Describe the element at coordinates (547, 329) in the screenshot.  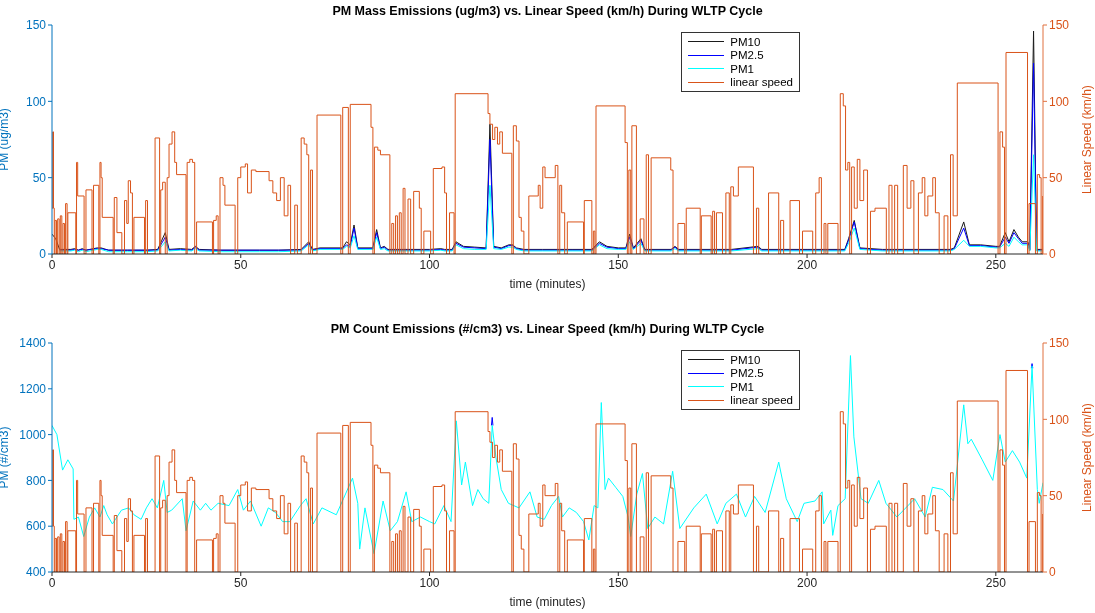
I see `chart-title: PM Count Emissions (#/cm3) vs. Linear Speed (km/h) During WLTP Cycle` at that location.